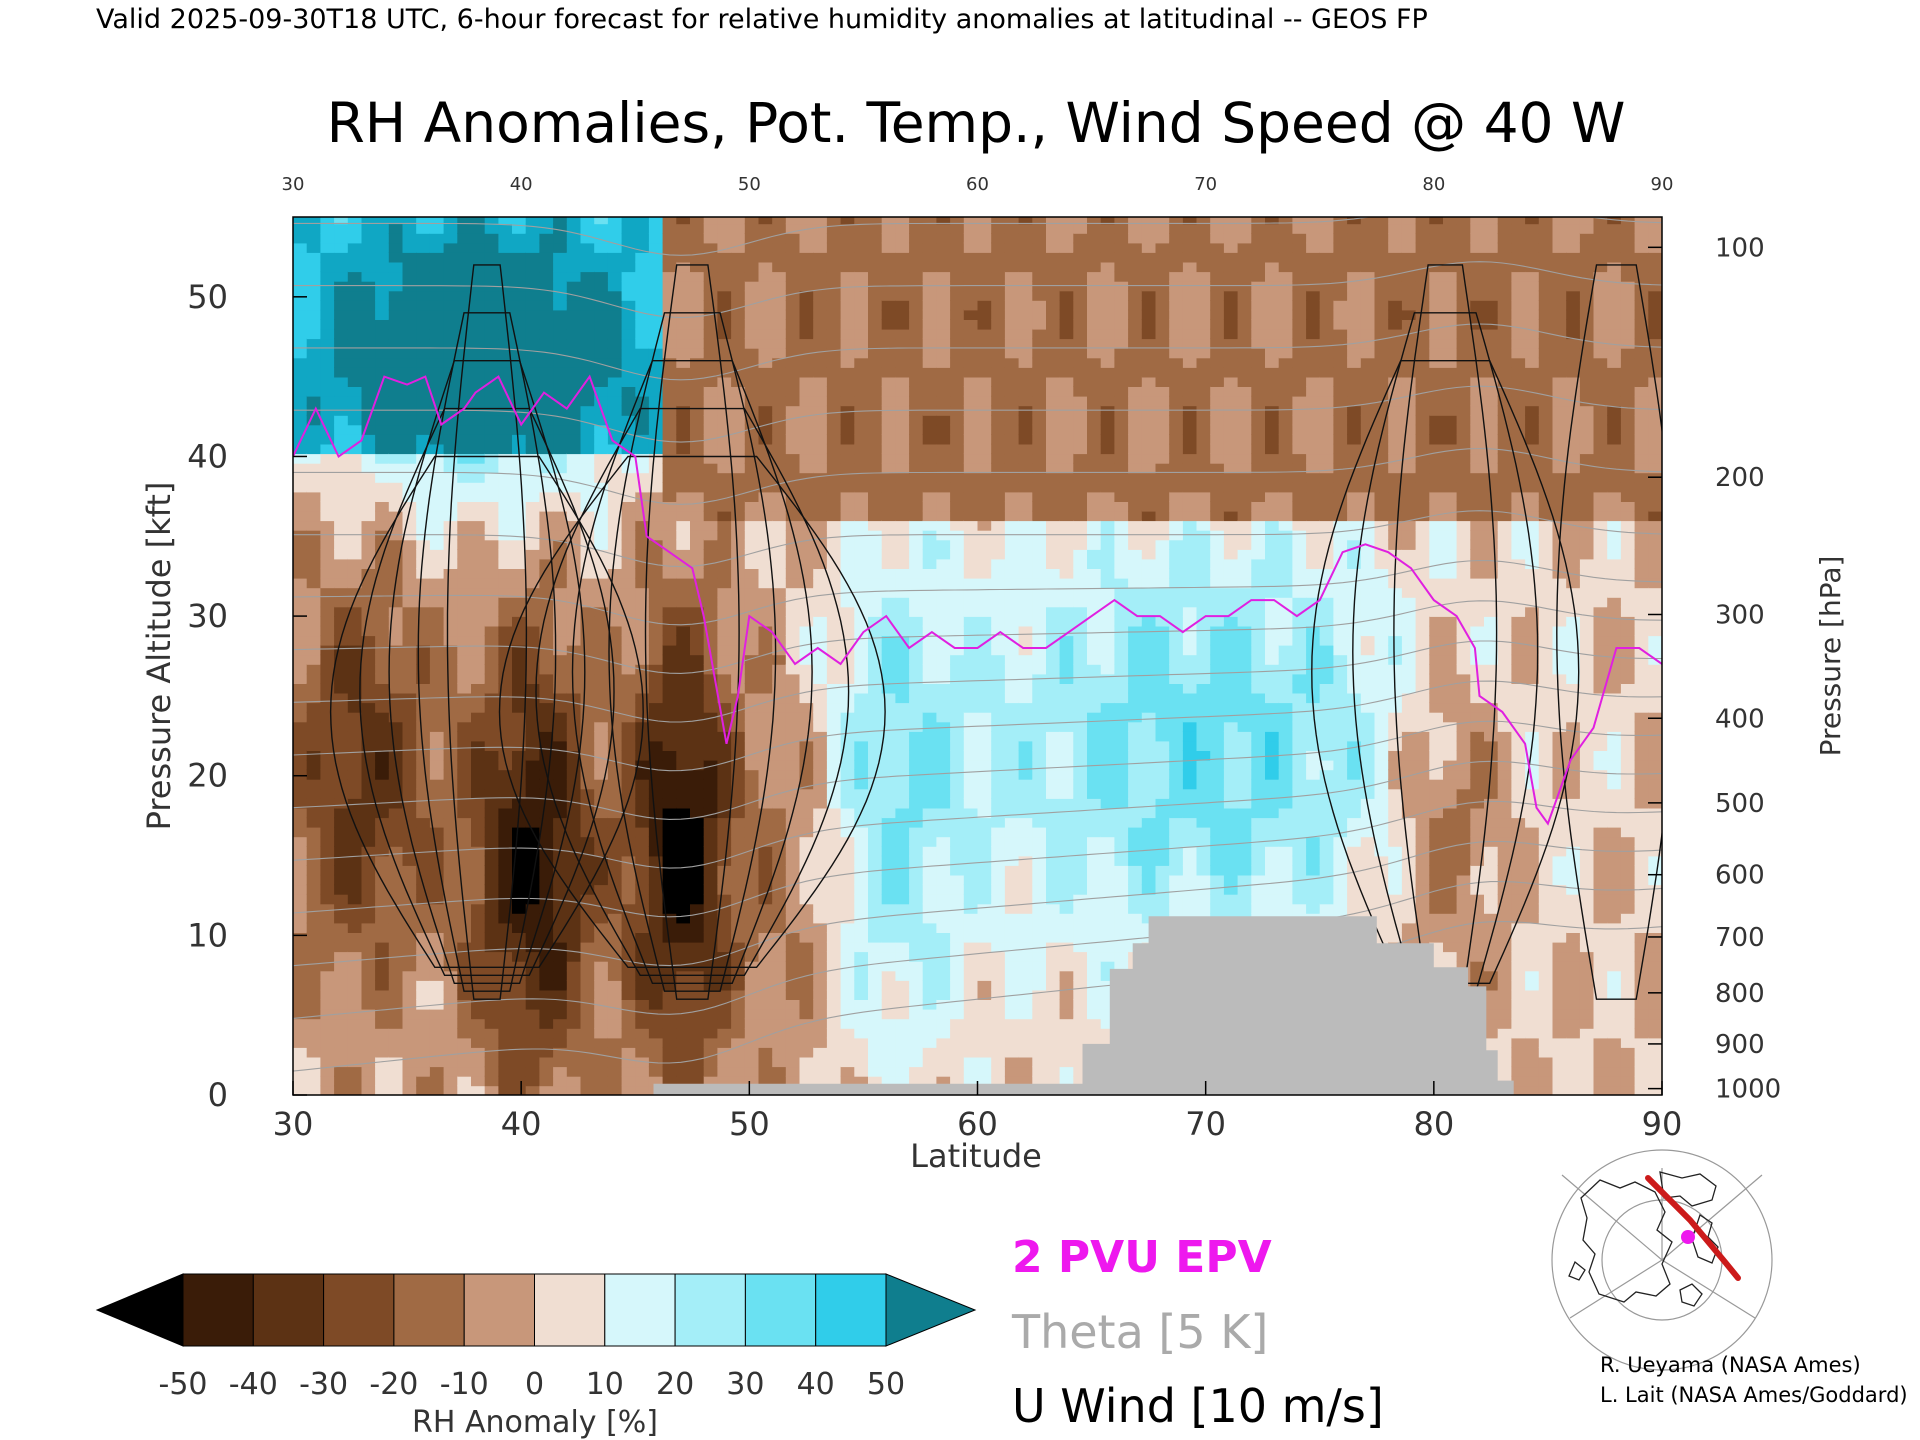 The height and width of the screenshot is (1440, 1920). I want to click on x-tick-label: 90, so click(1662, 1124).